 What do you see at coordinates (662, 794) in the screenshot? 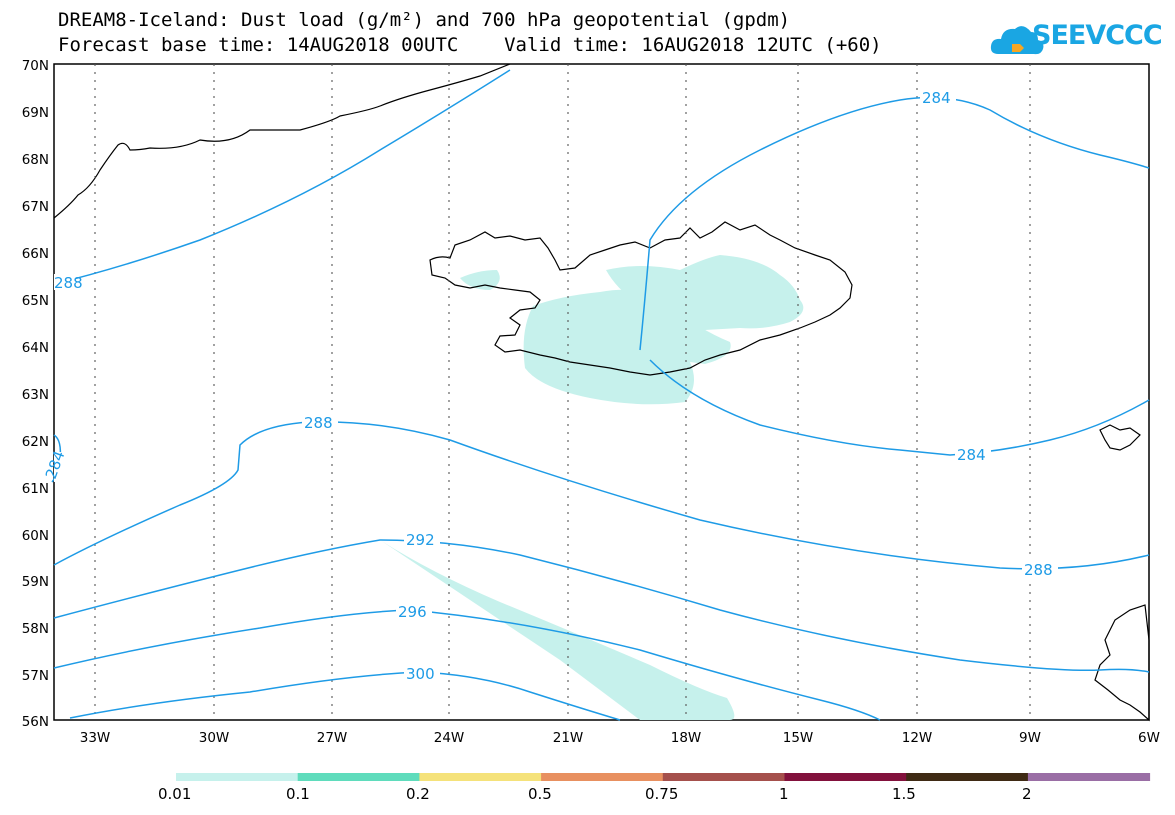
I see `colorbar-label: 0.75` at bounding box center [662, 794].